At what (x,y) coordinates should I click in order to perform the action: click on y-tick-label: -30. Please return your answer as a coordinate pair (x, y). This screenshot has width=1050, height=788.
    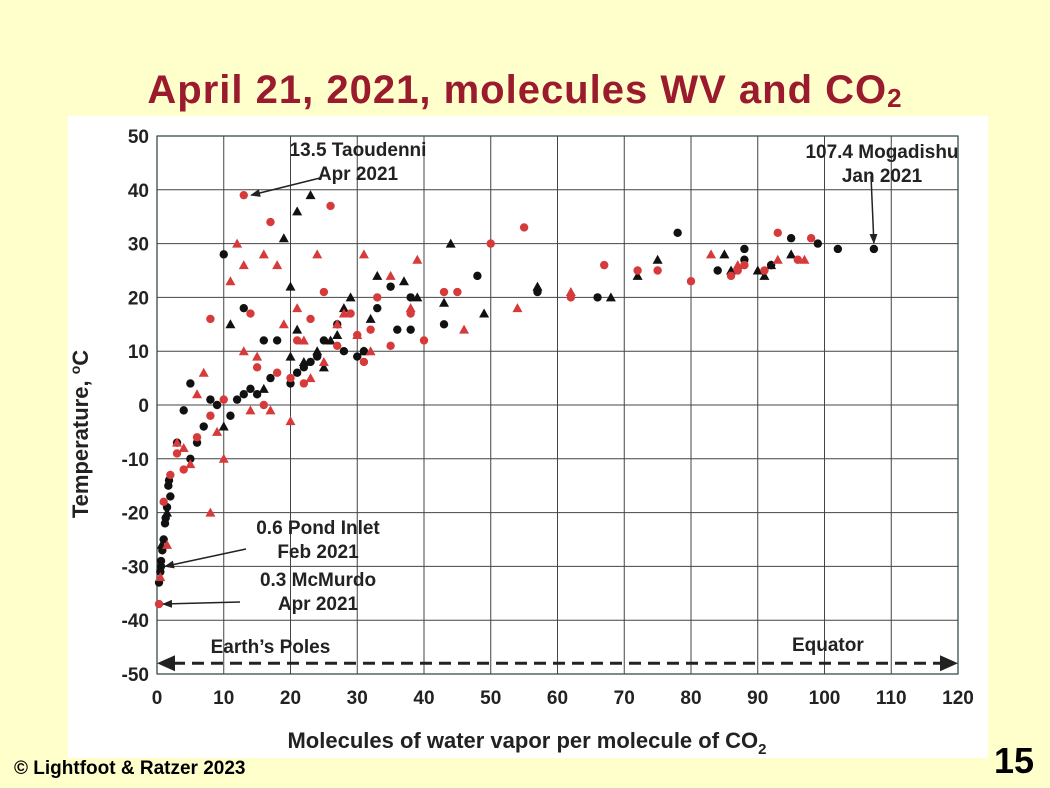
    Looking at the image, I should click on (135, 567).